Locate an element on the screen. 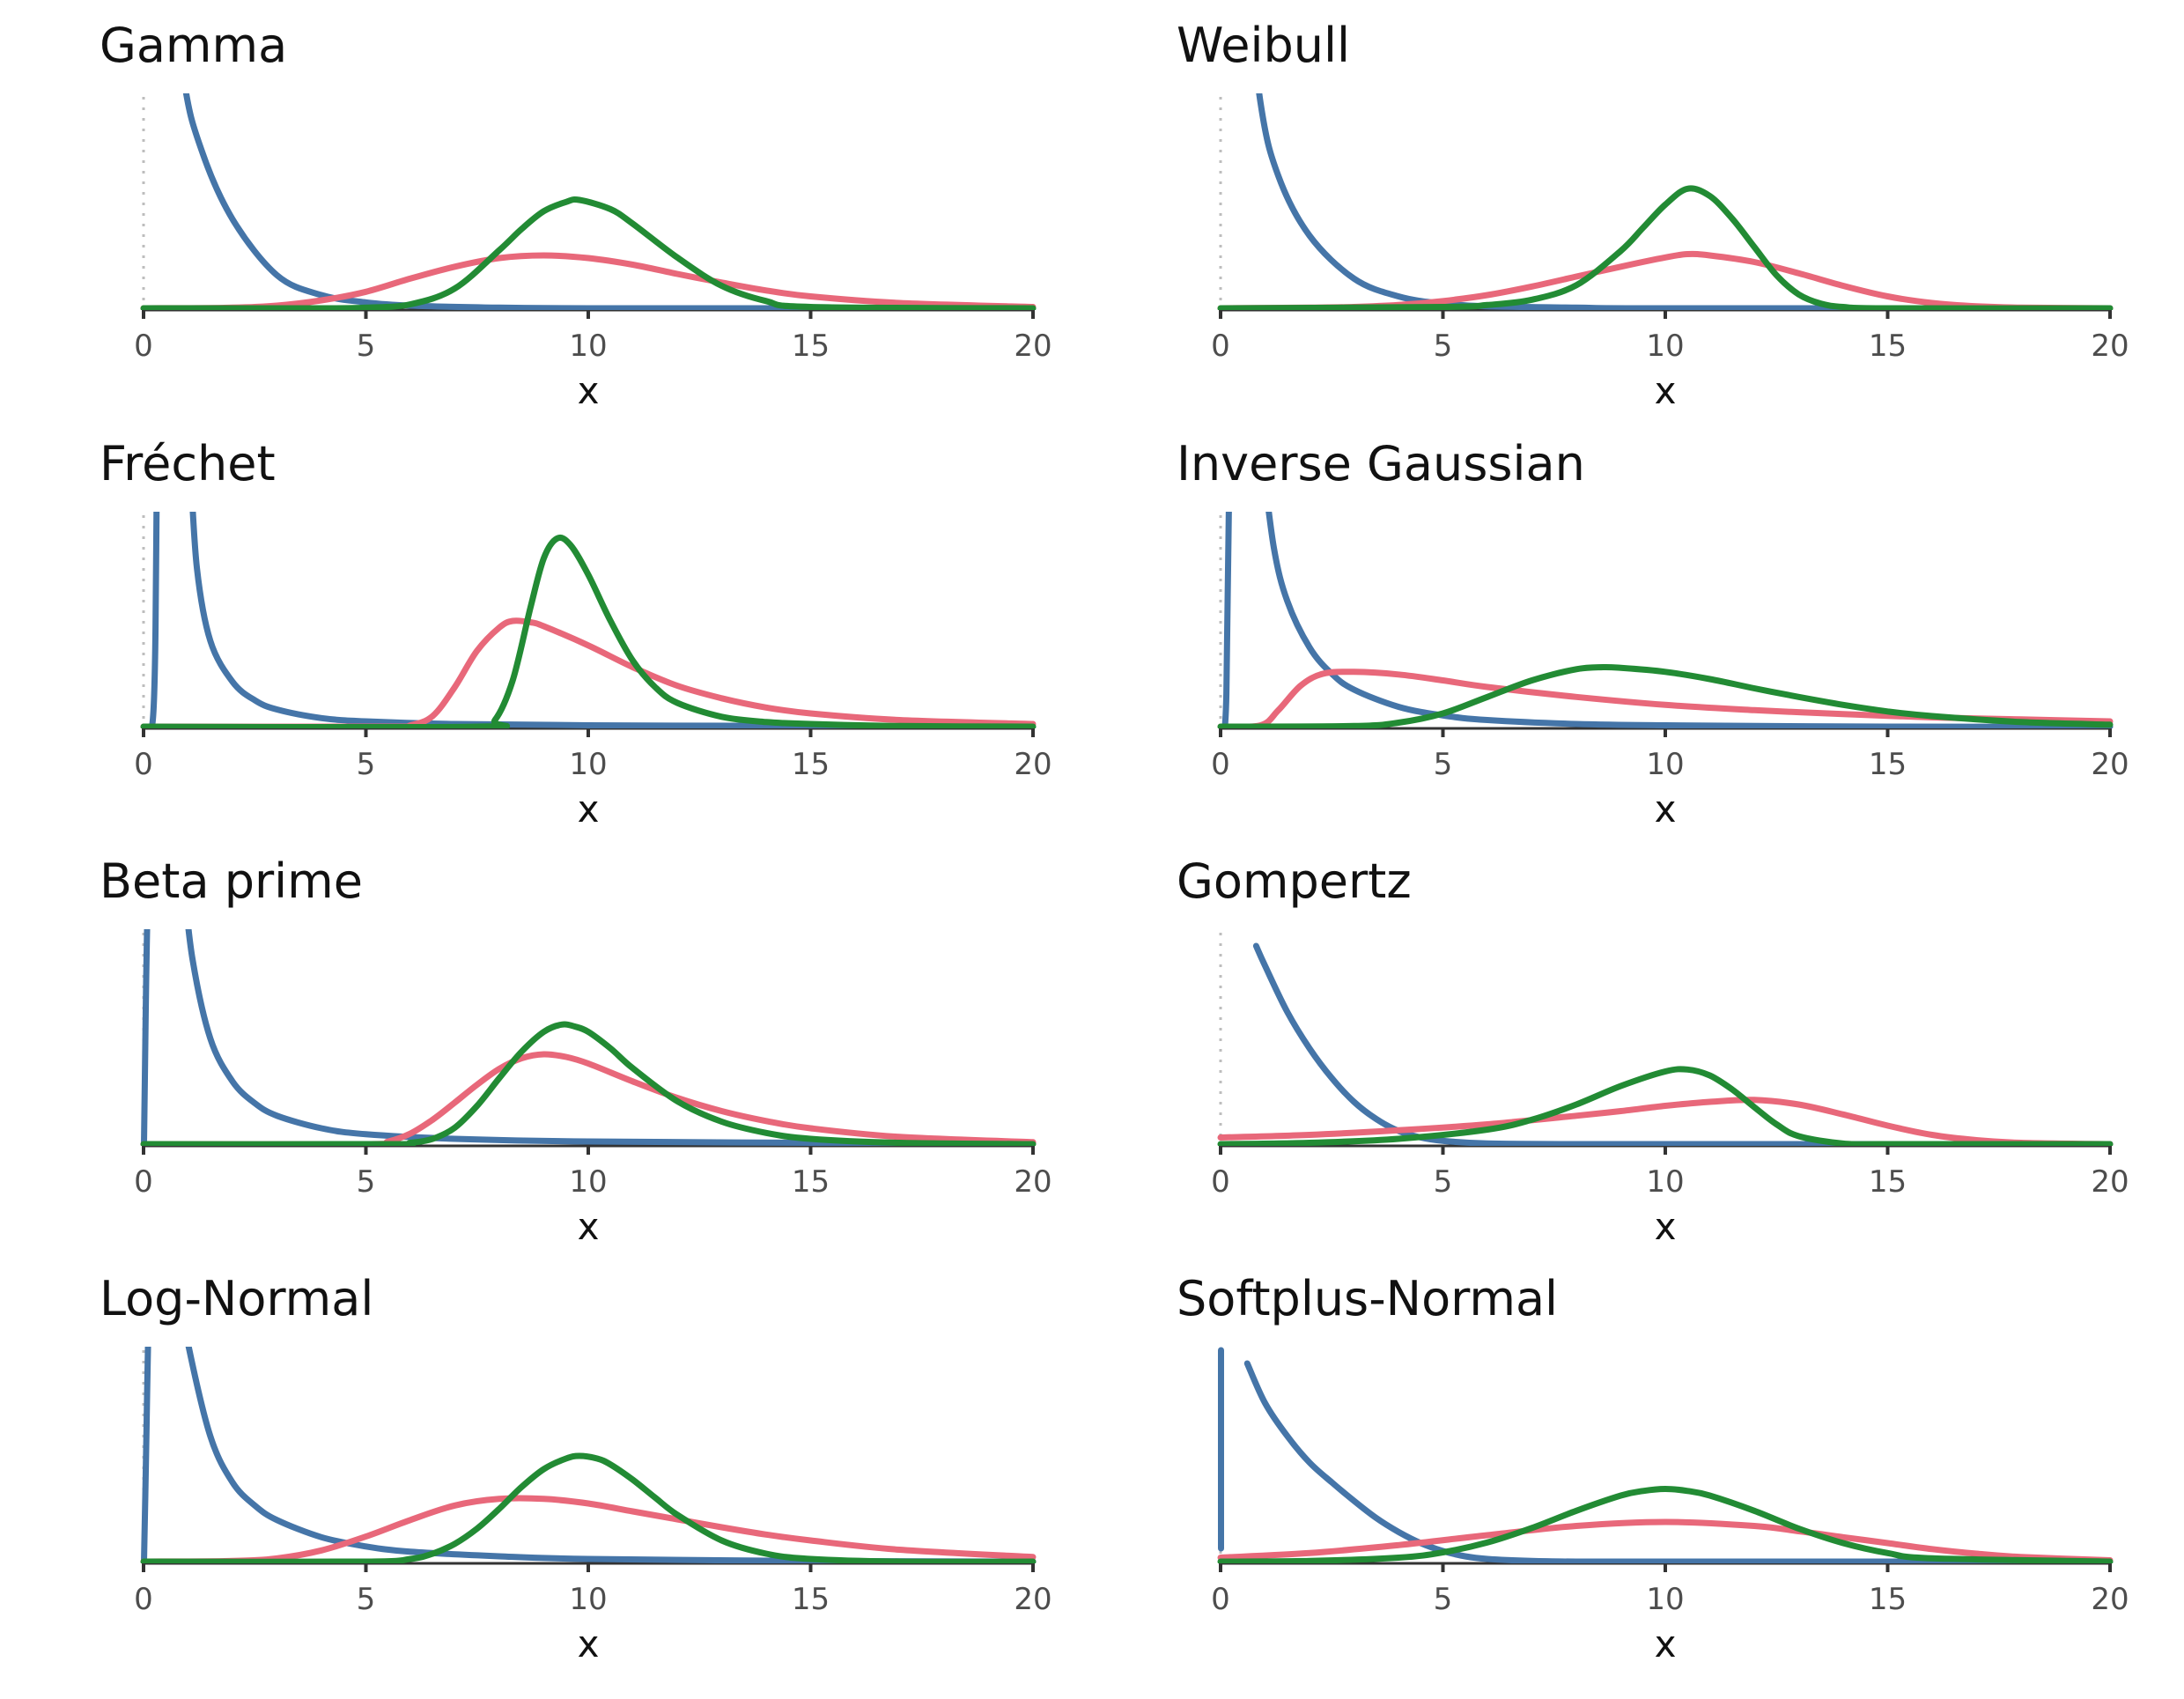 This screenshot has width=2184, height=1699. panel-title: Gompertz is located at coordinates (1294, 881).